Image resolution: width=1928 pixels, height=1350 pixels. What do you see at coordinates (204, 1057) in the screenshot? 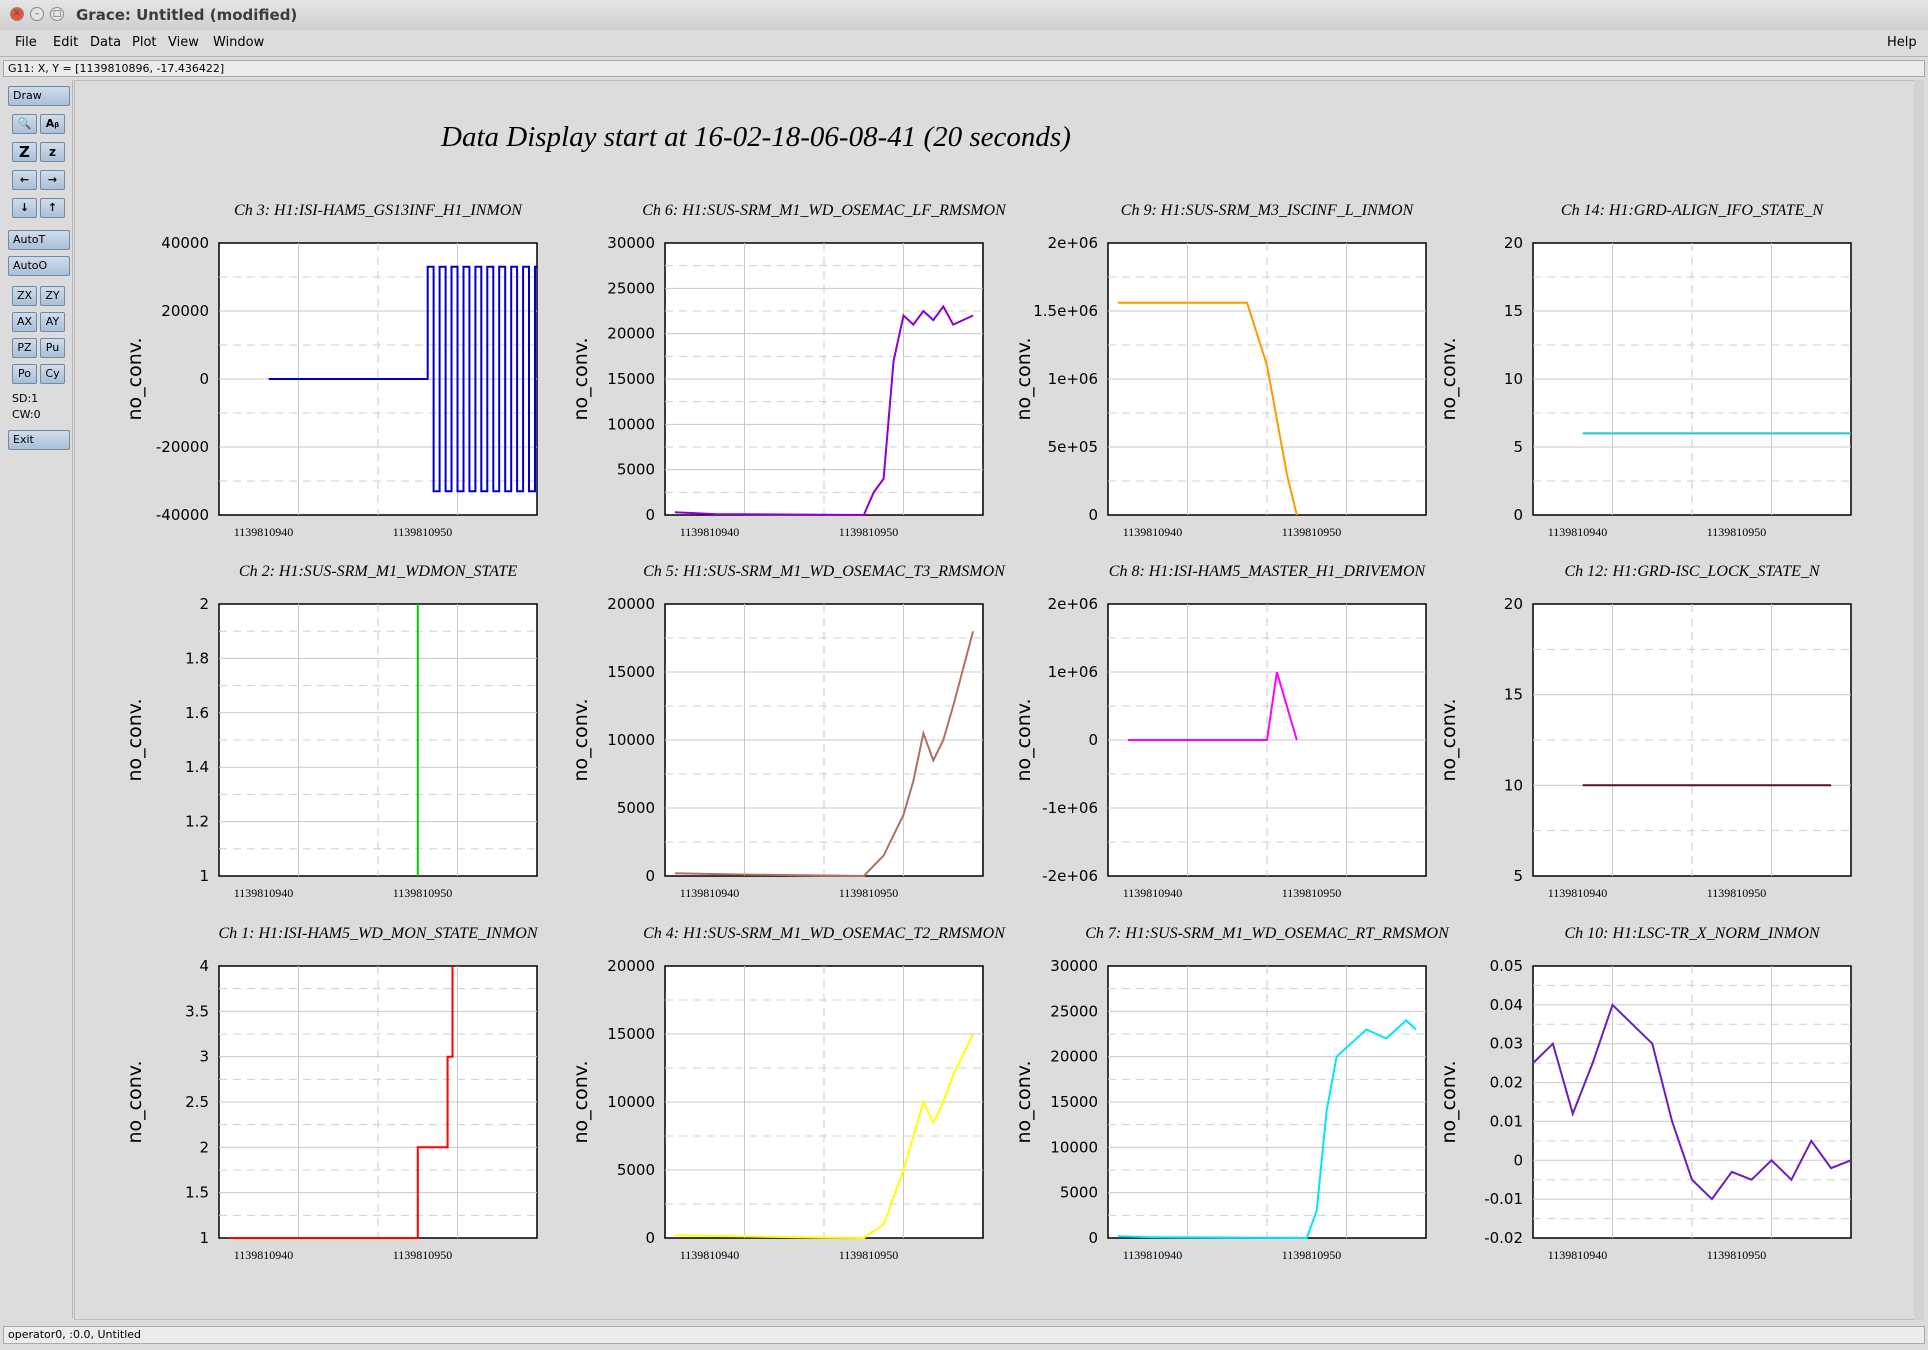
I see `y-tick-label: 3` at bounding box center [204, 1057].